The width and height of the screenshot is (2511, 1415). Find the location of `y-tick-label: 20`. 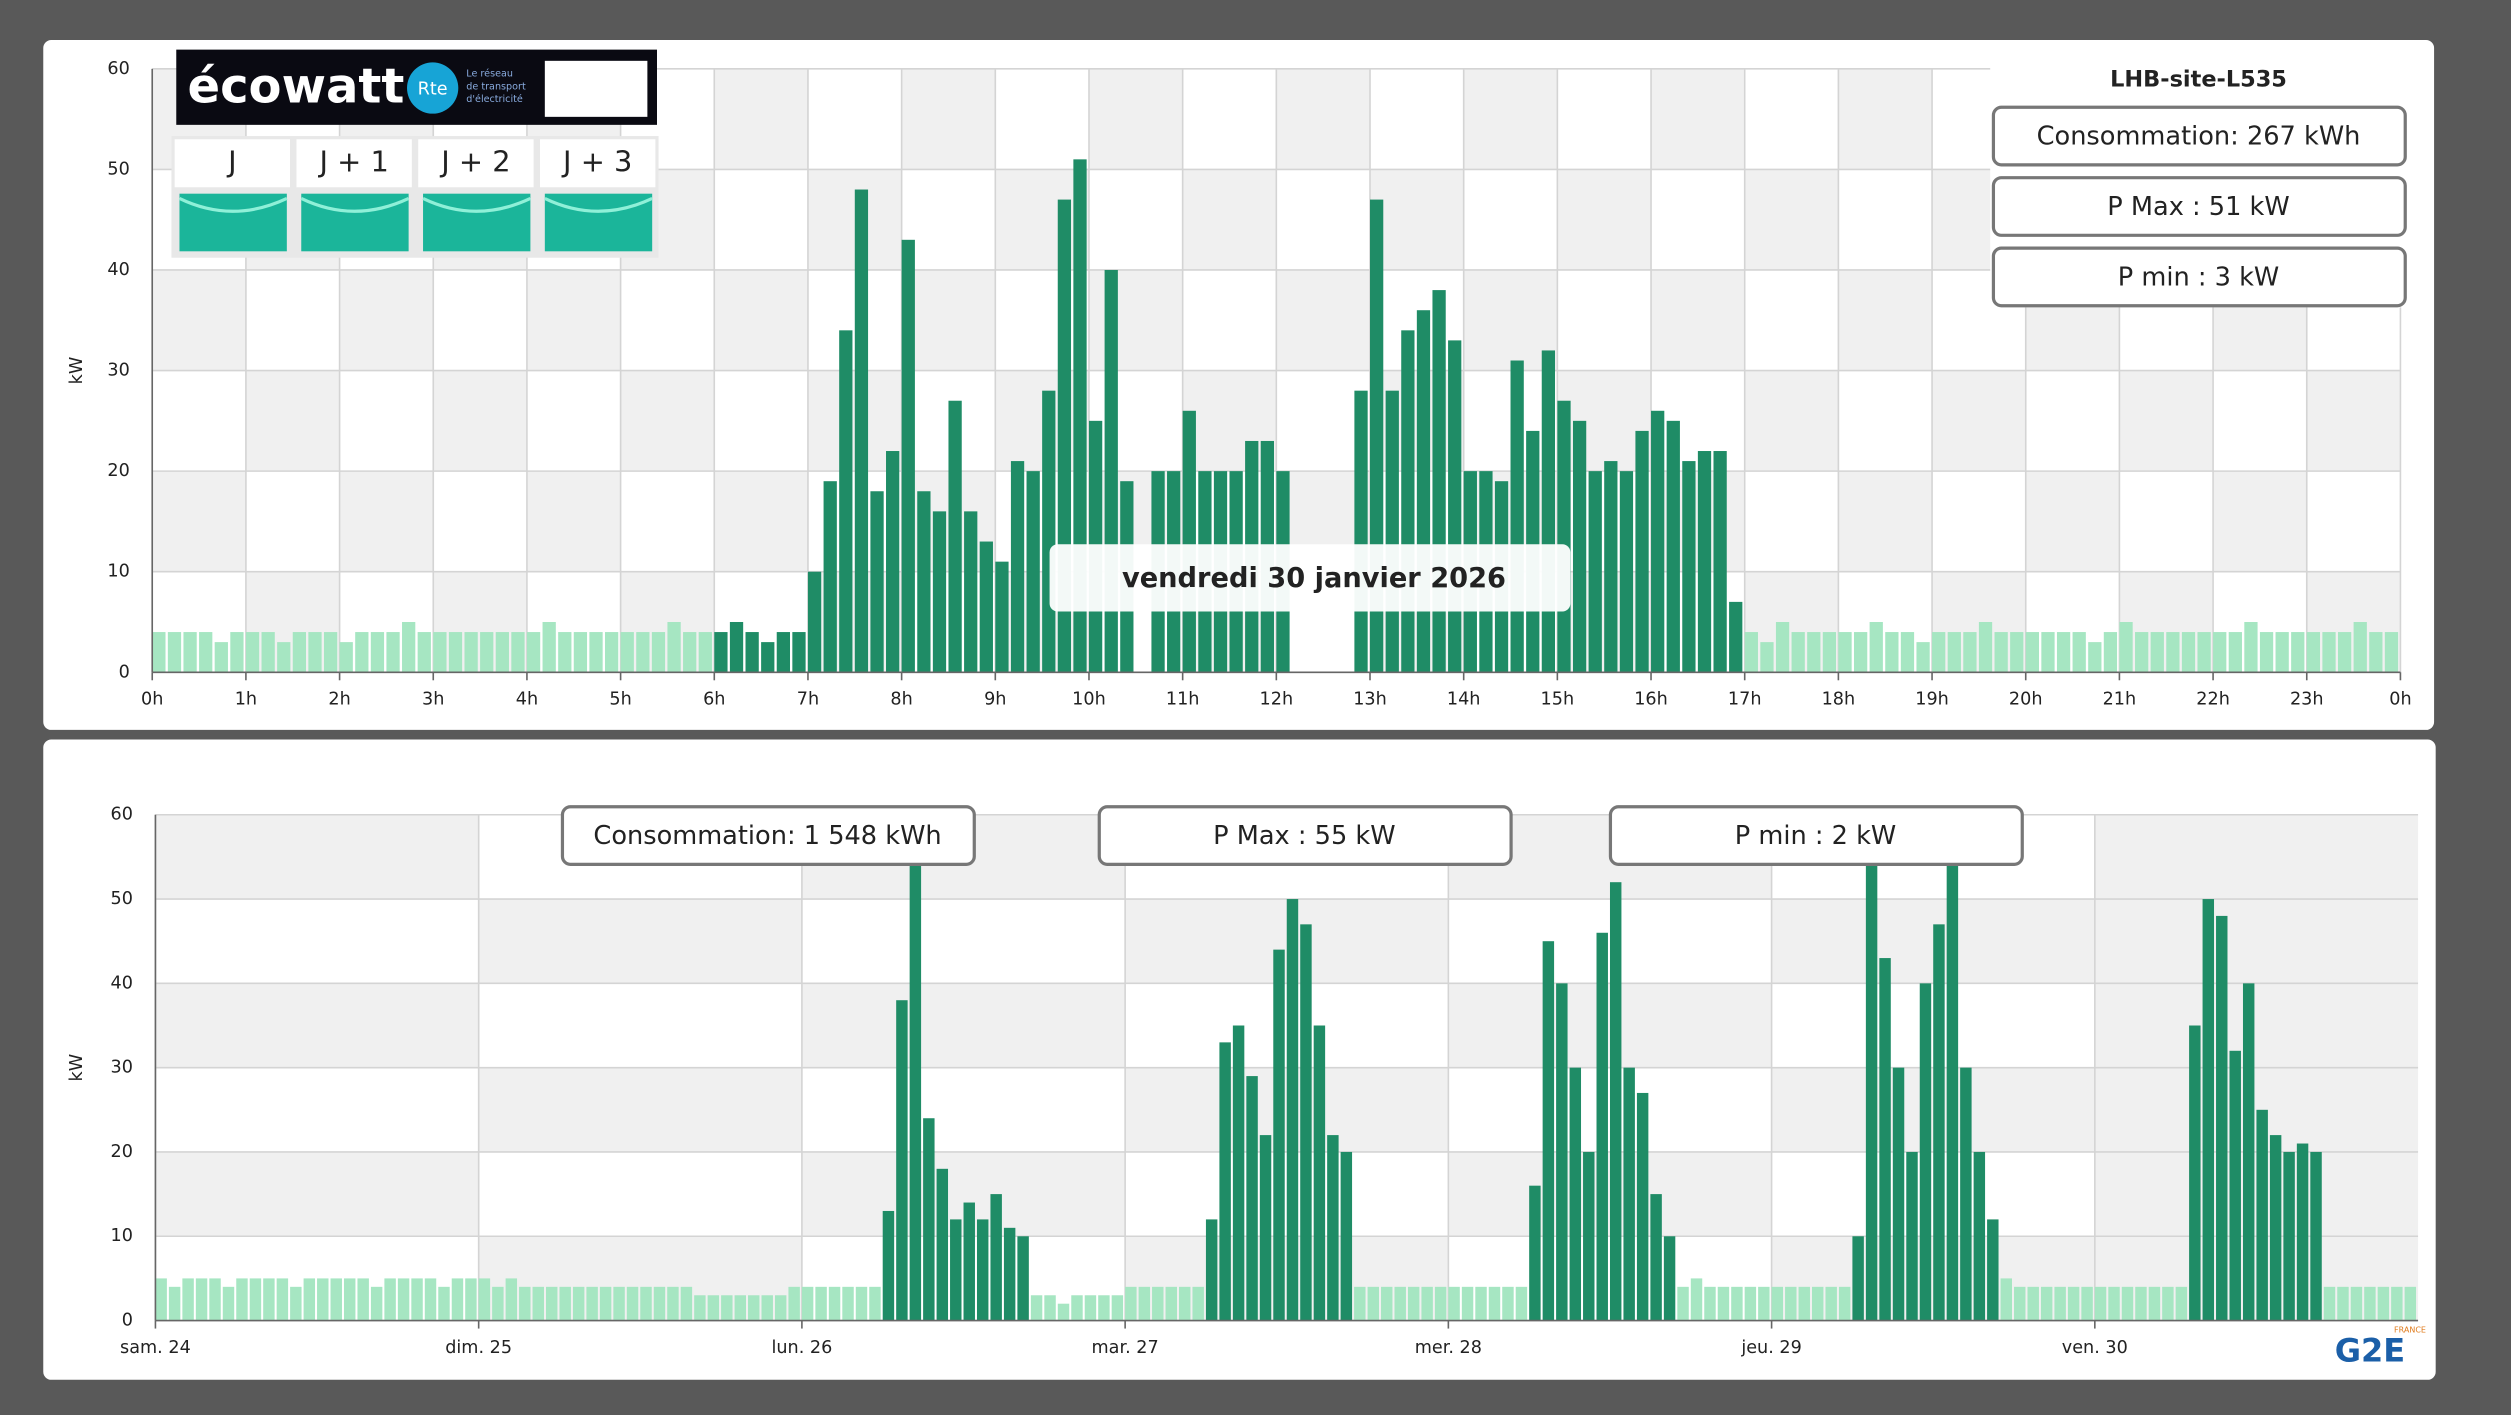

y-tick-label: 20 is located at coordinates (118, 471).